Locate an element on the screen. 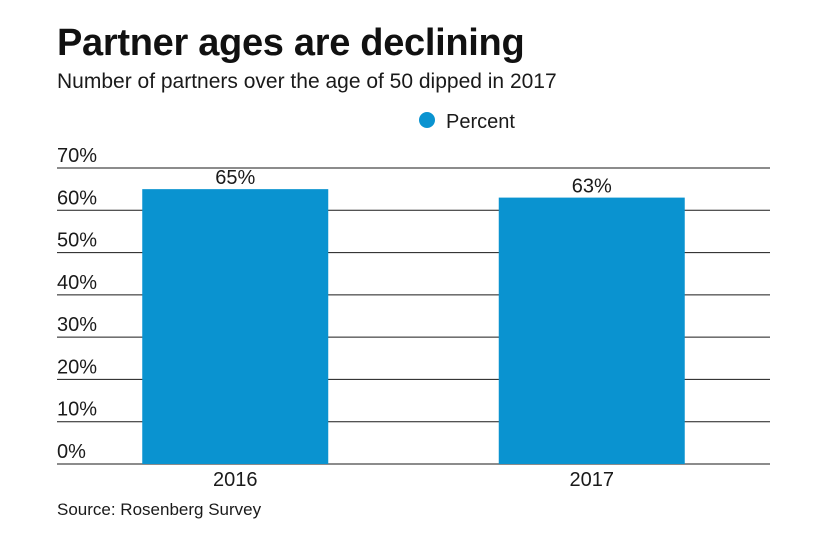 The image size is (840, 547). y-tick-label-0: 0% is located at coordinates (71, 452).